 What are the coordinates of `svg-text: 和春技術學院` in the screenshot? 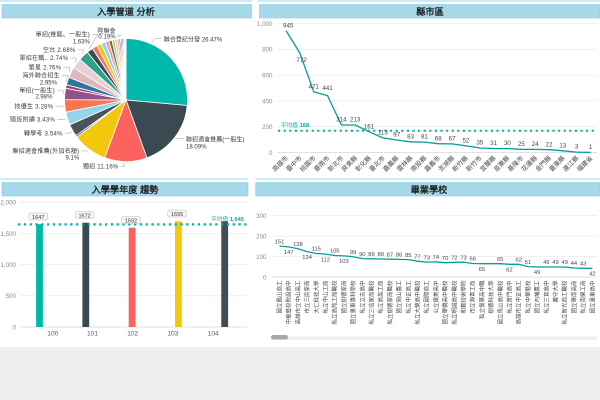 It's located at (464, 297).